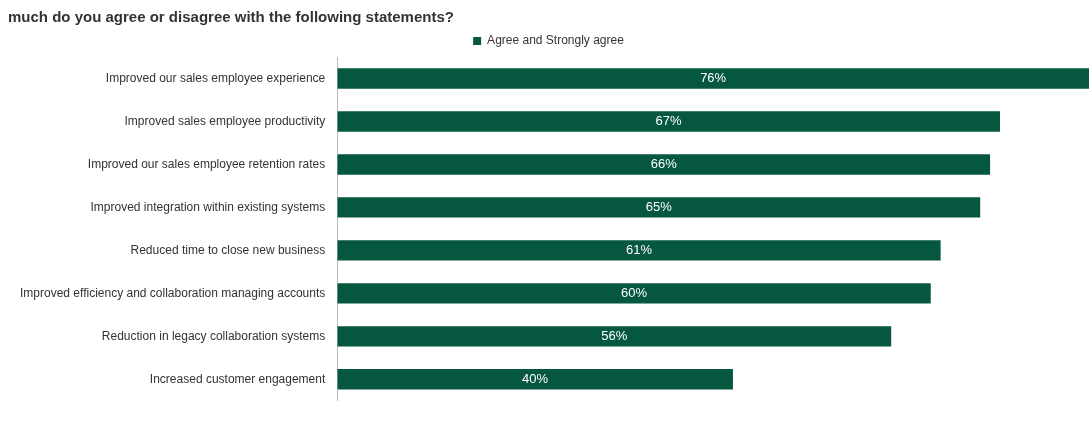 Image resolution: width=1089 pixels, height=425 pixels. Describe the element at coordinates (556, 40) in the screenshot. I see `legend-label: Agree and Strongly agree` at that location.